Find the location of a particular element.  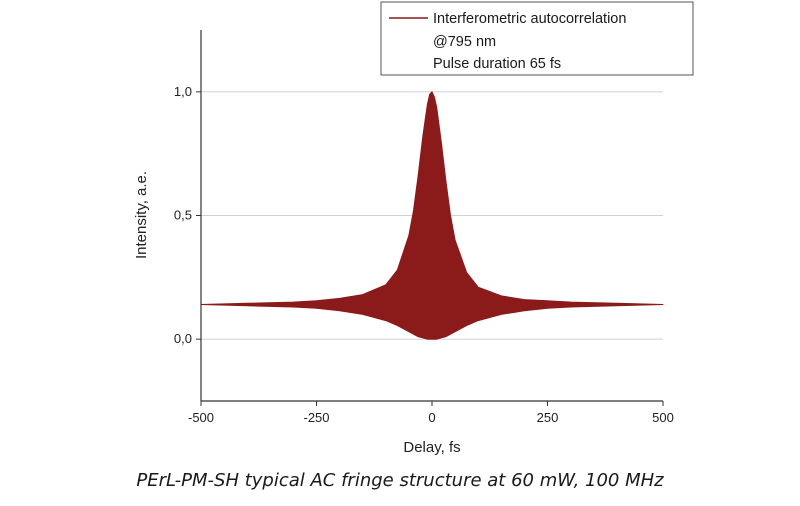

y-tick-label-1: 0,5 is located at coordinates (183, 215).